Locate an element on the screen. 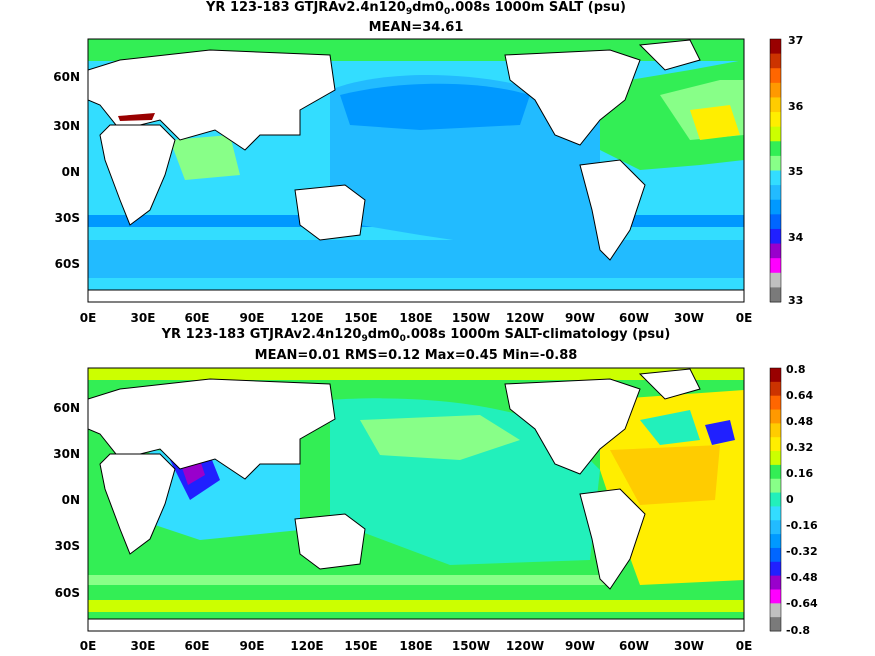 The width and height of the screenshot is (875, 656). xtick: 150W is located at coordinates (471, 318).